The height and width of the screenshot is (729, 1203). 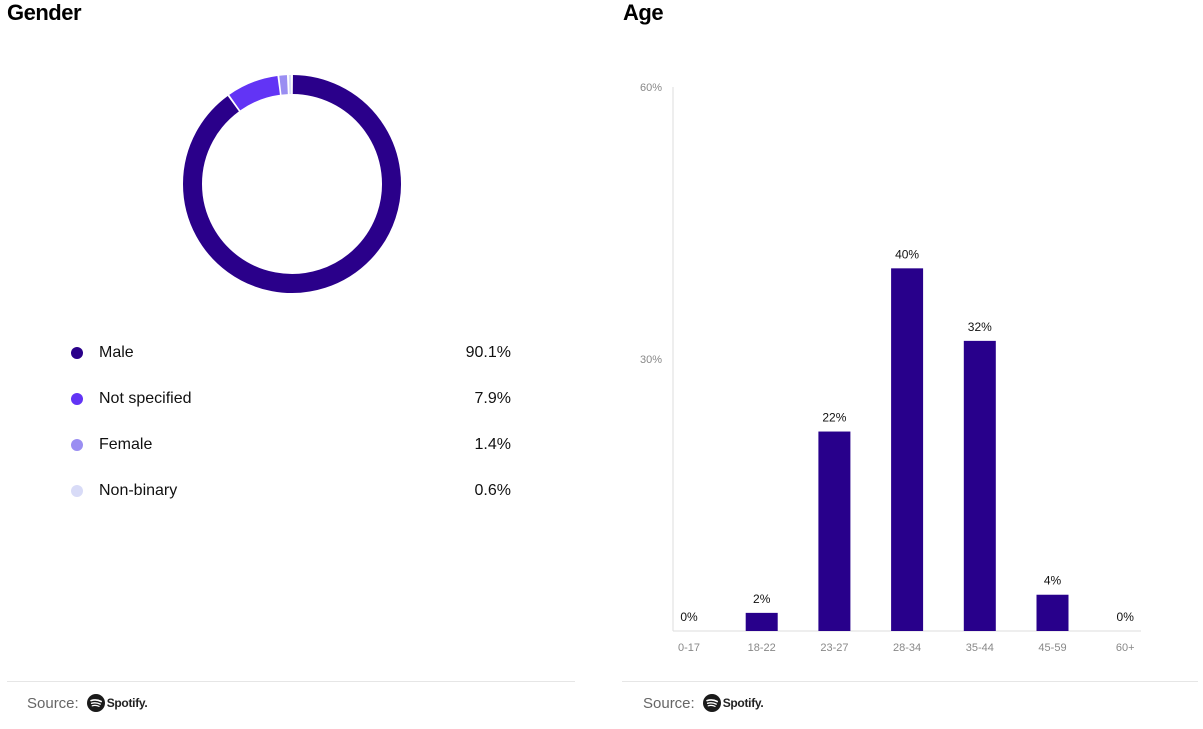 What do you see at coordinates (980, 648) in the screenshot?
I see `x-tick-label: 35-44` at bounding box center [980, 648].